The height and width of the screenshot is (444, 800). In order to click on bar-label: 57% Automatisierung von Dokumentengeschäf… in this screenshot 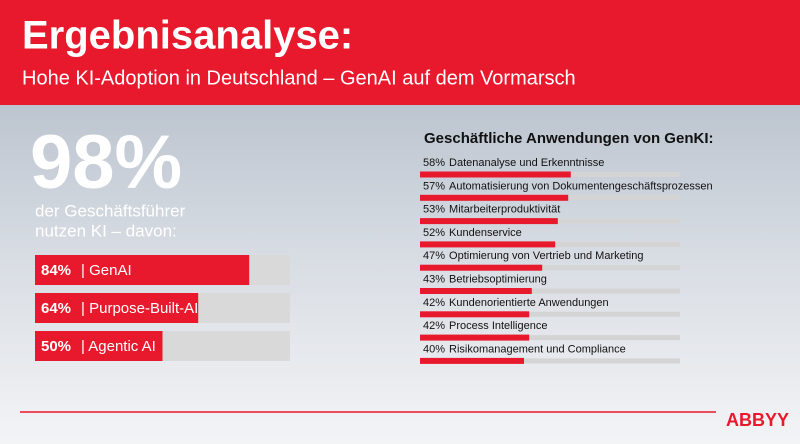, I will do `click(568, 186)`.